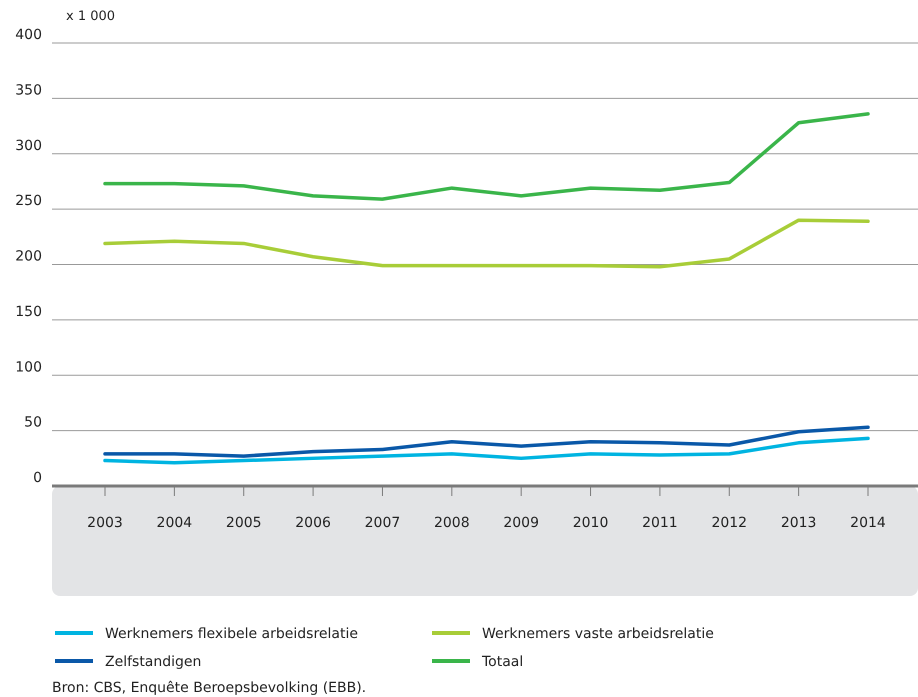  I want to click on y-tick-label: 200, so click(28, 256).